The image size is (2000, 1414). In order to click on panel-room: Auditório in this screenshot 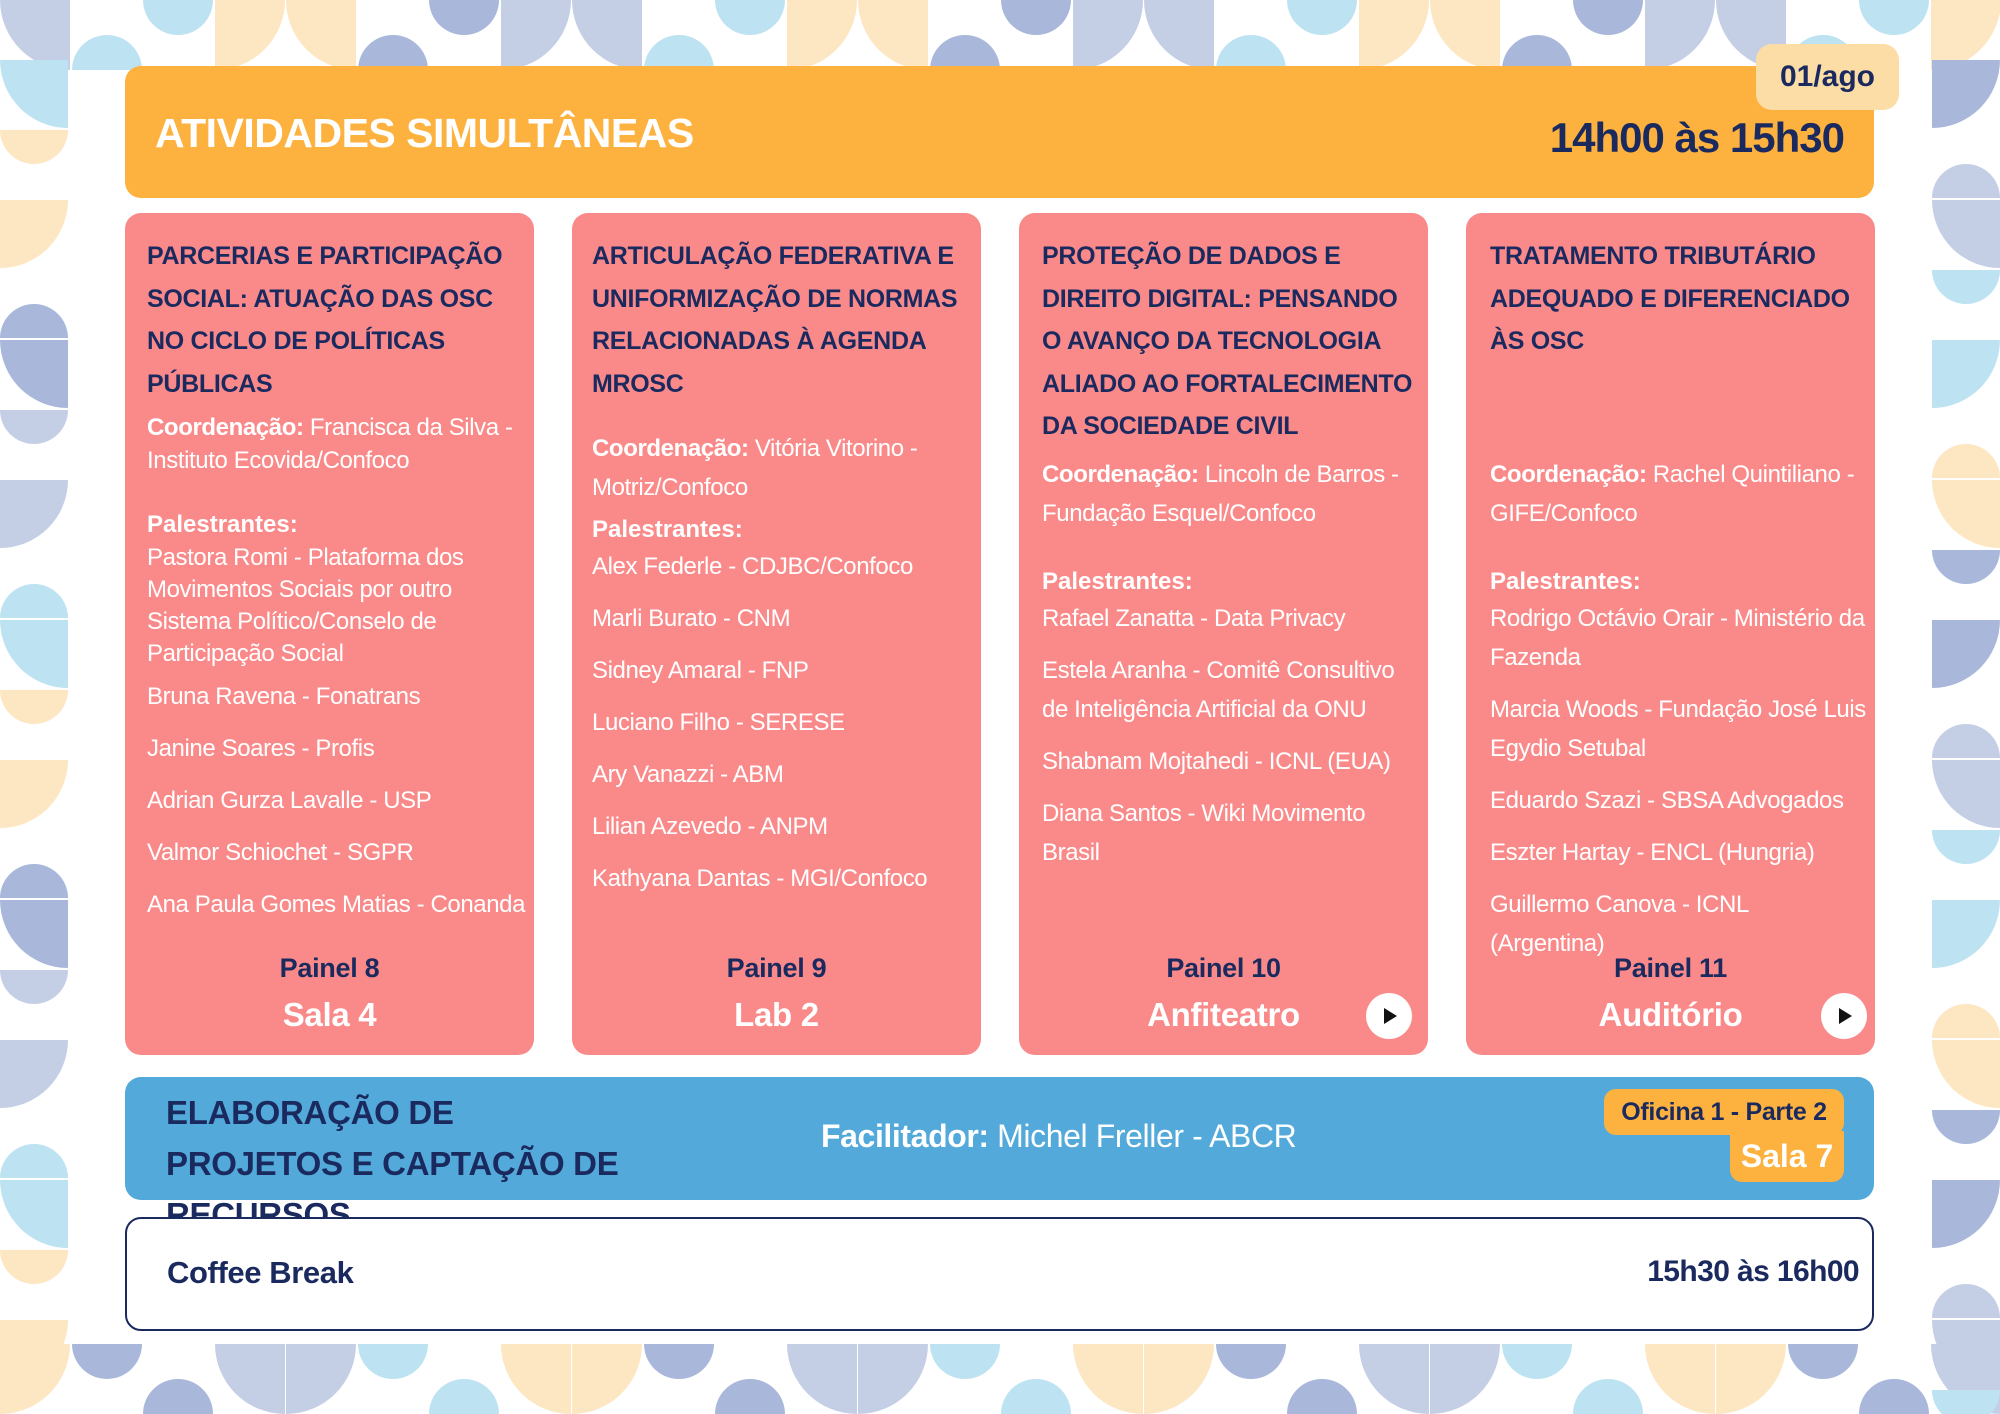, I will do `click(1670, 1014)`.